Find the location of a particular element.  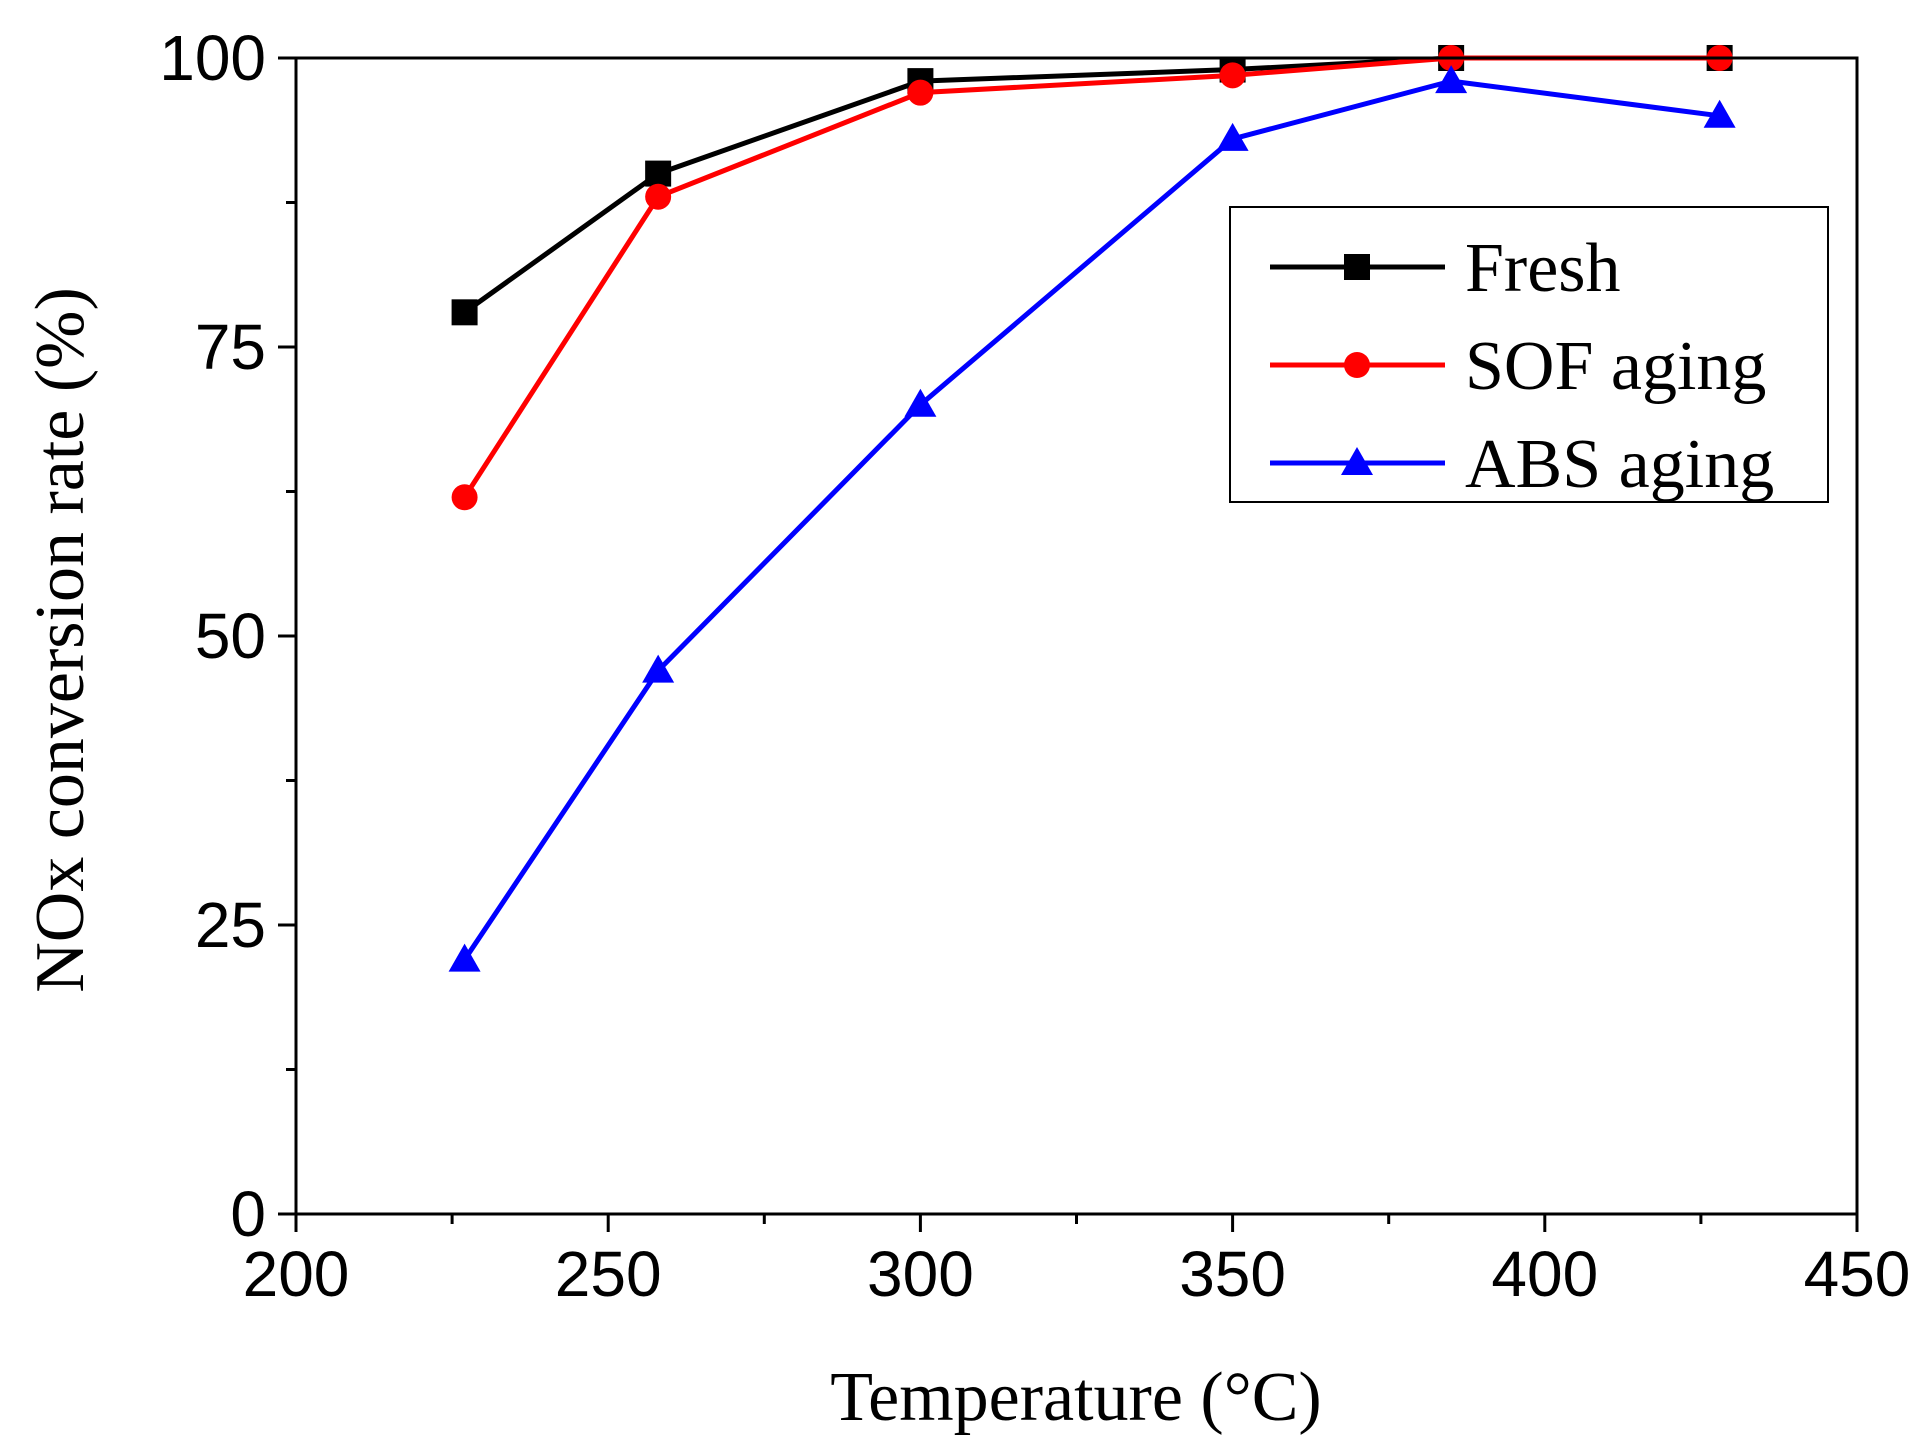

legend-marker-abs-aging is located at coordinates (1357, 461).